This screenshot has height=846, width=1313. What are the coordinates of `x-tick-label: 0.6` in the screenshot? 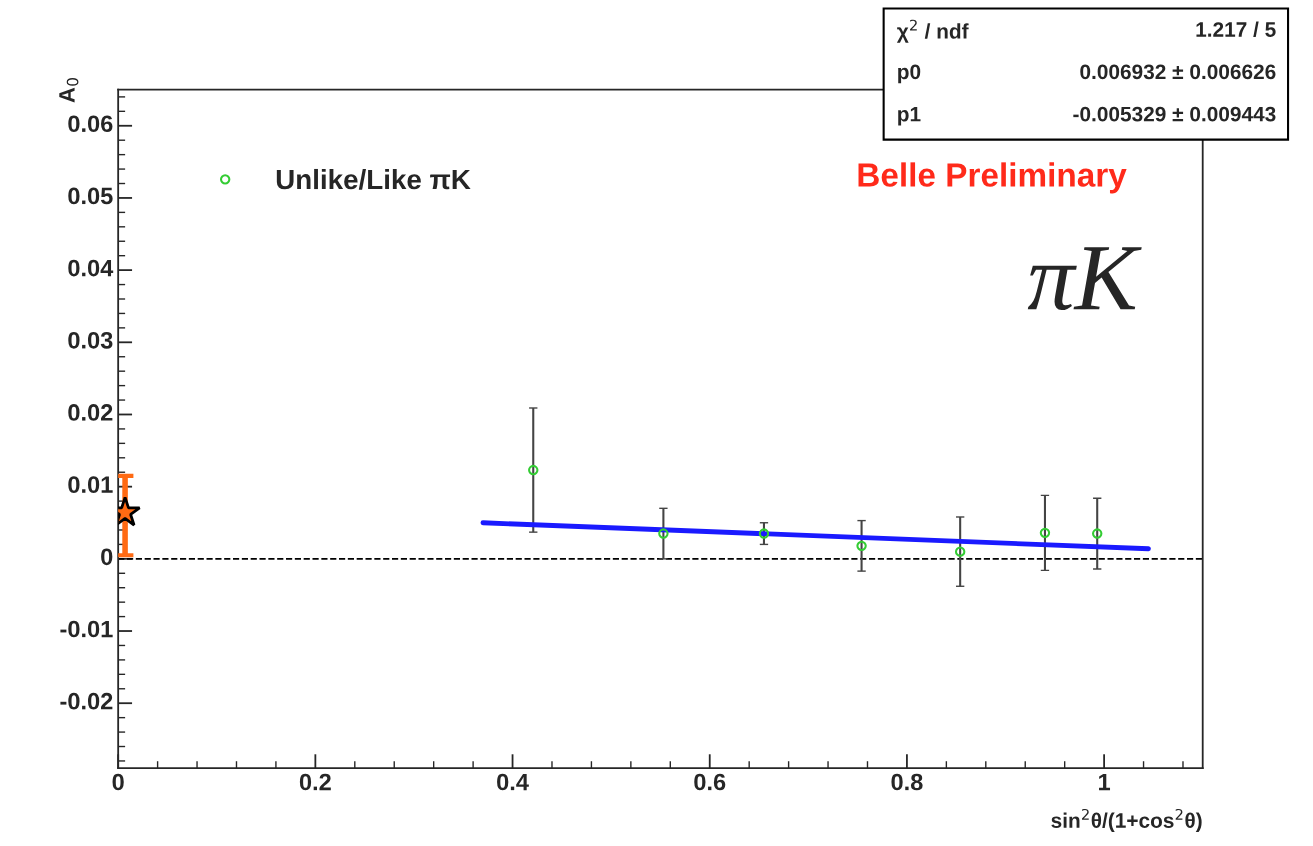 It's located at (710, 782).